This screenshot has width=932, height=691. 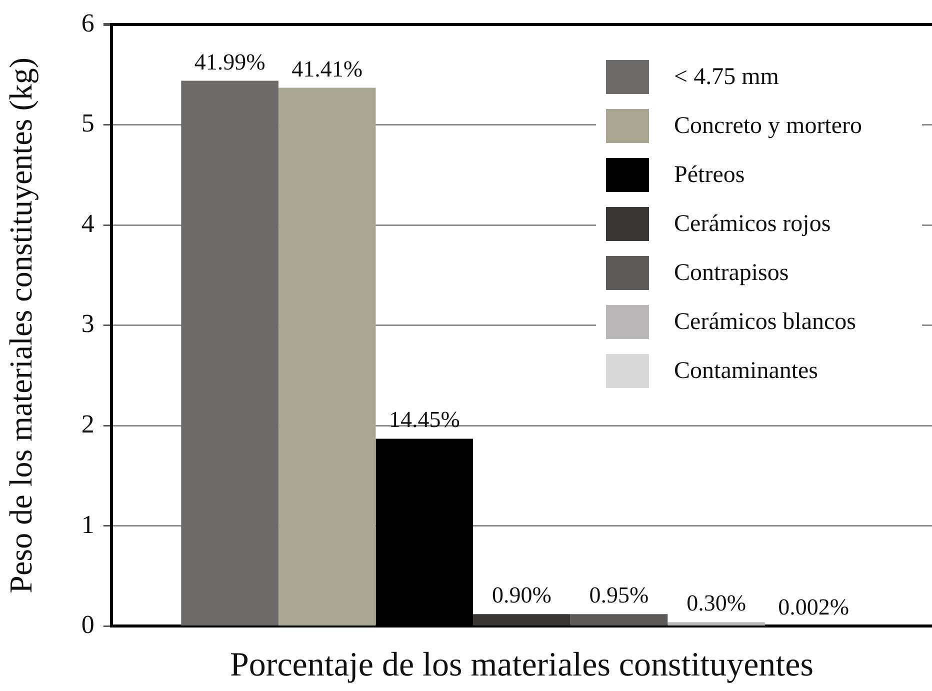 I want to click on legend-label: Pétreos, so click(x=709, y=175).